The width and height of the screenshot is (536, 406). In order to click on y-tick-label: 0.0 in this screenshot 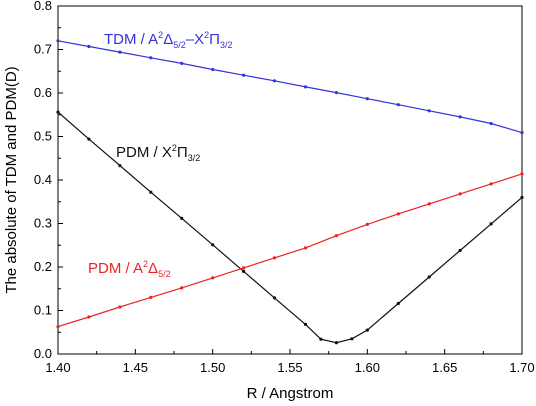, I will do `click(43, 353)`.